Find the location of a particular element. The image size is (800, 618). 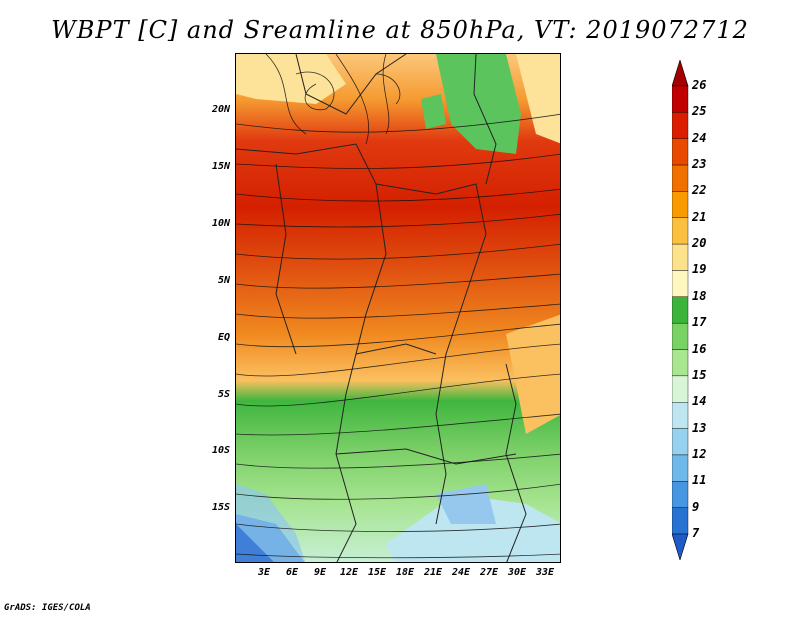

colorbar-tick-label: 19 is located at coordinates (699, 269).